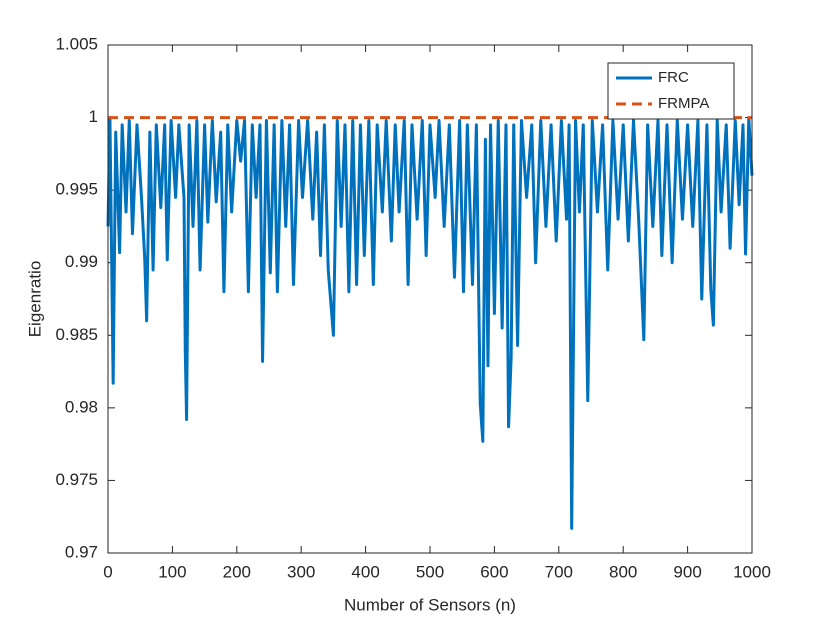 This screenshot has height=623, width=830. Describe the element at coordinates (81, 551) in the screenshot. I see `y-tick-label: 0.97` at that location.